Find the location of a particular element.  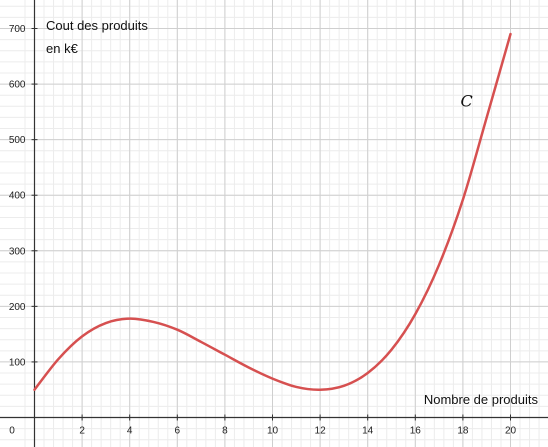

y-tick-label: 700 is located at coordinates (17, 29).